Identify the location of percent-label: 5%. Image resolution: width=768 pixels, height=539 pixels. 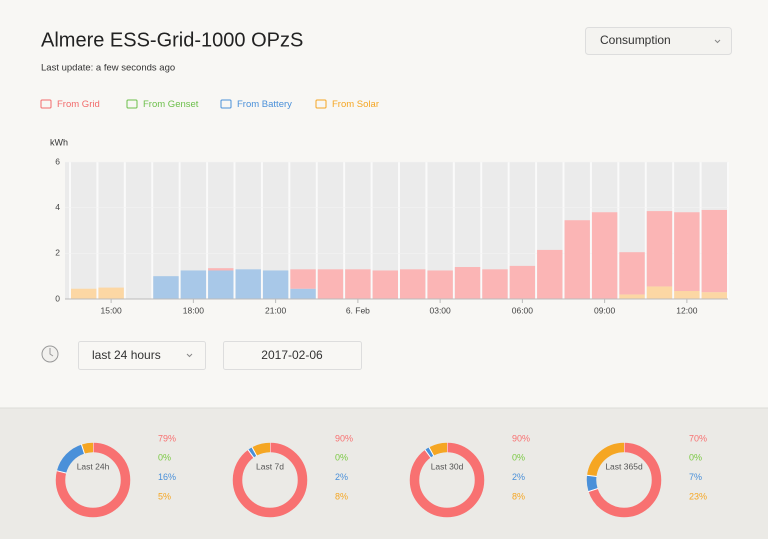
(164, 496).